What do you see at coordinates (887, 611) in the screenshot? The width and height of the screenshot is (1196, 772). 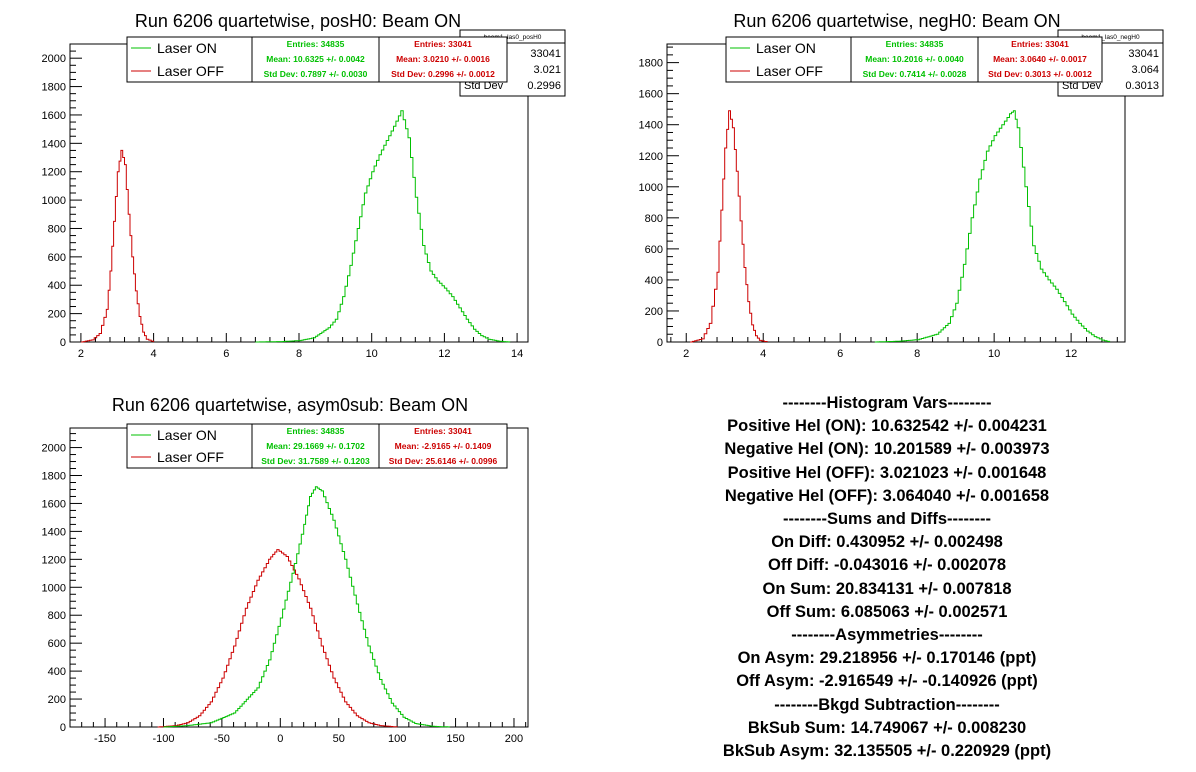 I see `summary-line: Off Sum: 6.085063 +/- 0.002571` at bounding box center [887, 611].